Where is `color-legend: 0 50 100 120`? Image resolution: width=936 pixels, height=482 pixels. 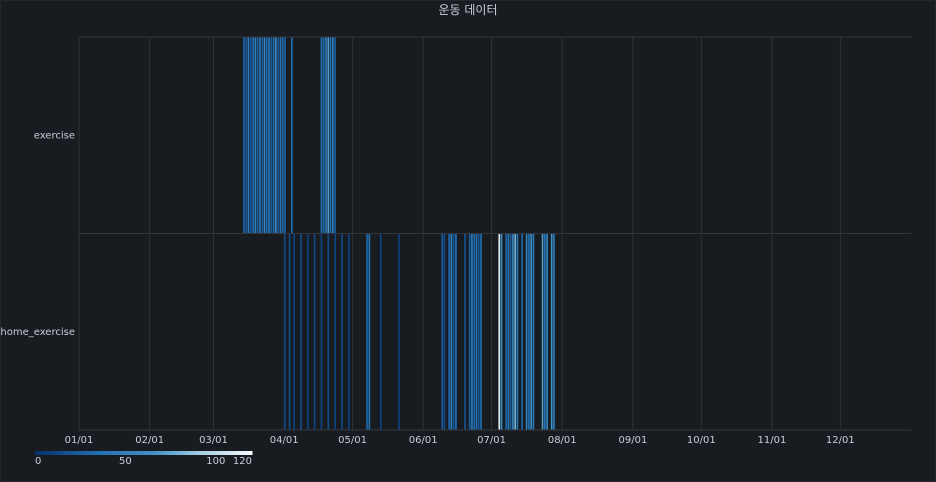
color-legend: 0 50 100 120 is located at coordinates (144, 459).